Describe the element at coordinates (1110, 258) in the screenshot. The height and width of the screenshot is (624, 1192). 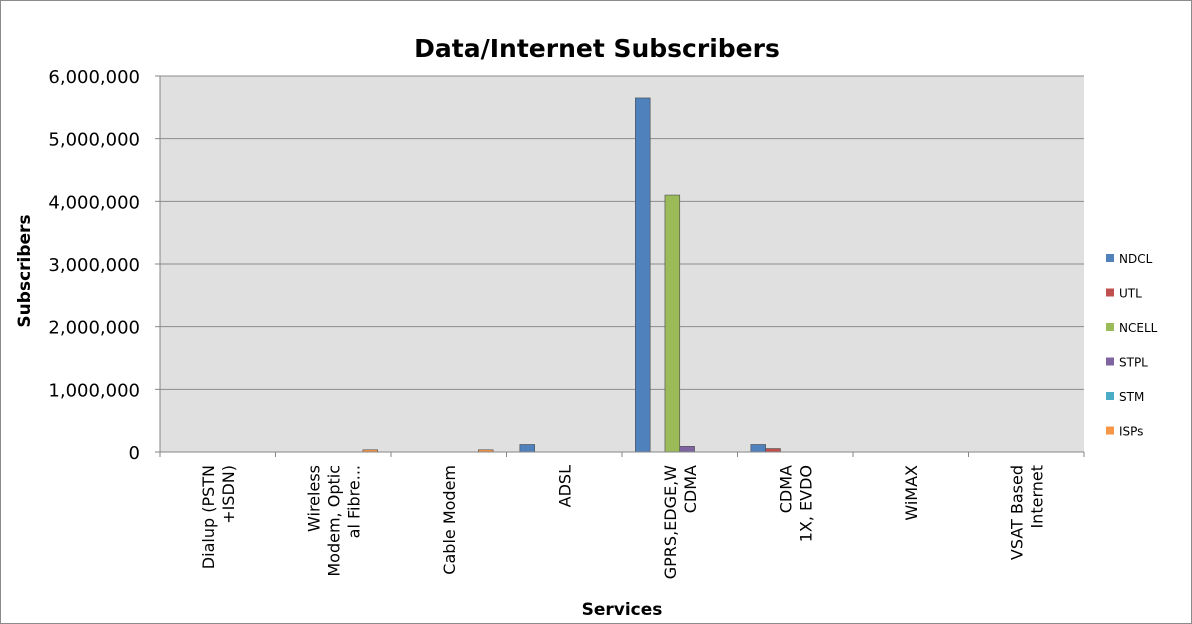
I see `legend-swatch-ndcl` at that location.